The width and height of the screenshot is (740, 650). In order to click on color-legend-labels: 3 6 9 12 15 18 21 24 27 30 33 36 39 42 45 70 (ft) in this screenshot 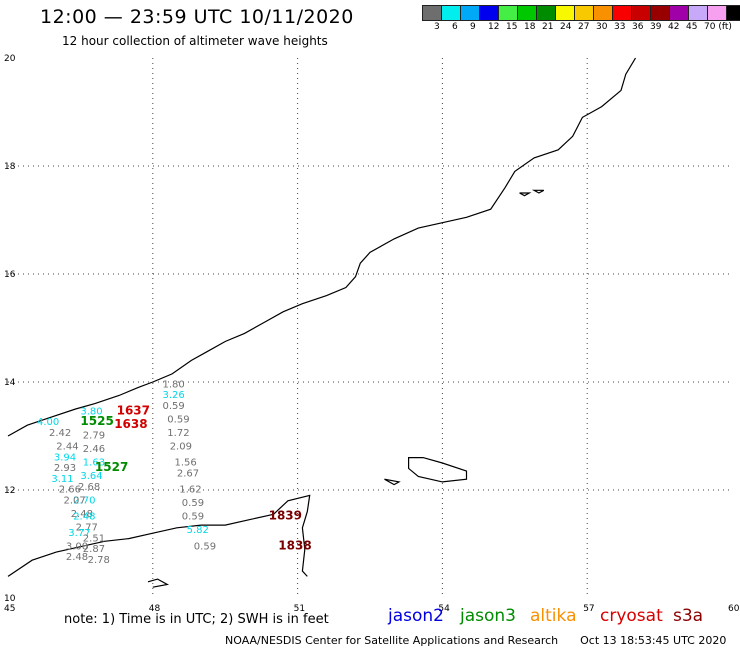, I will do `click(581, 28)`.